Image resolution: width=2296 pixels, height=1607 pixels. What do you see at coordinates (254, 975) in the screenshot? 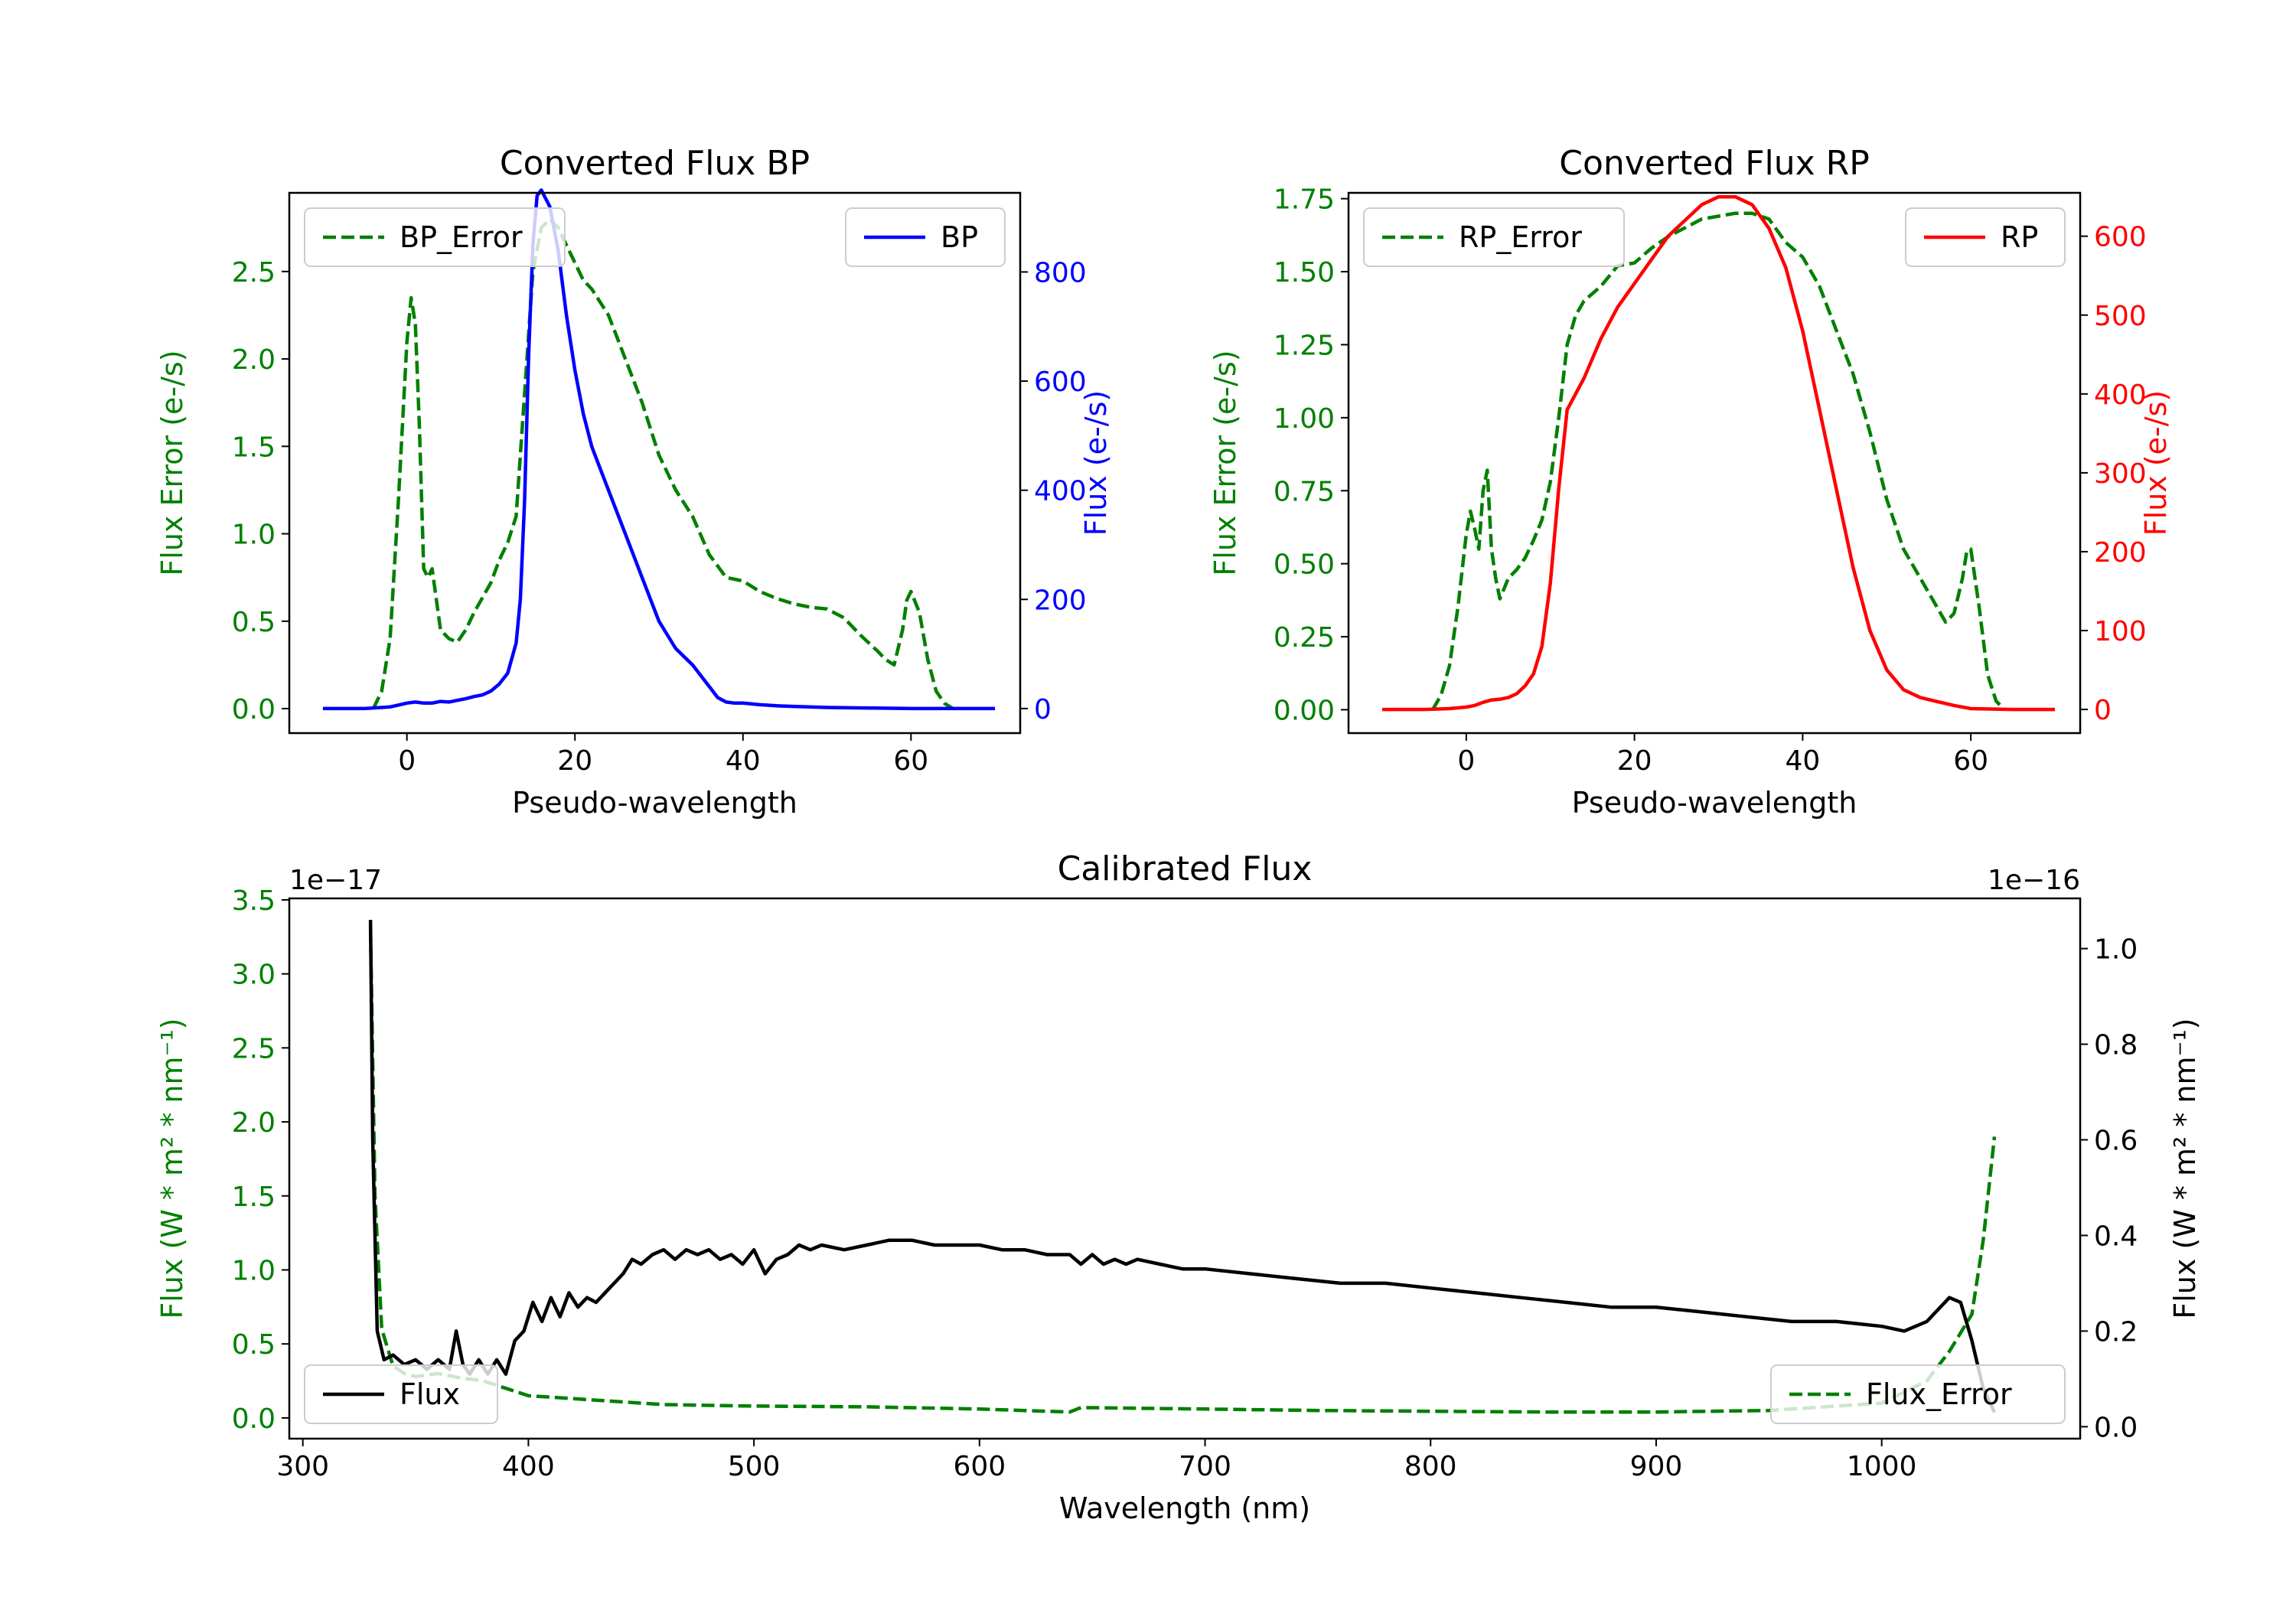
I see `left-tick-label: 3.0` at bounding box center [254, 975].